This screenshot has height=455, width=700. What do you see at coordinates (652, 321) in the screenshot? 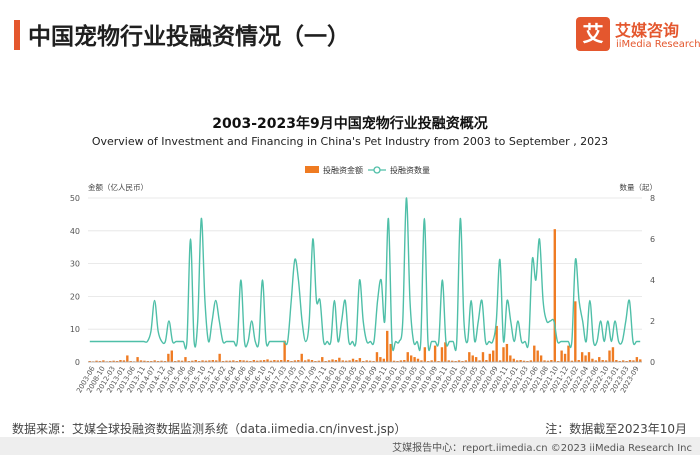
I see `y-tick-right: 2` at bounding box center [652, 321].